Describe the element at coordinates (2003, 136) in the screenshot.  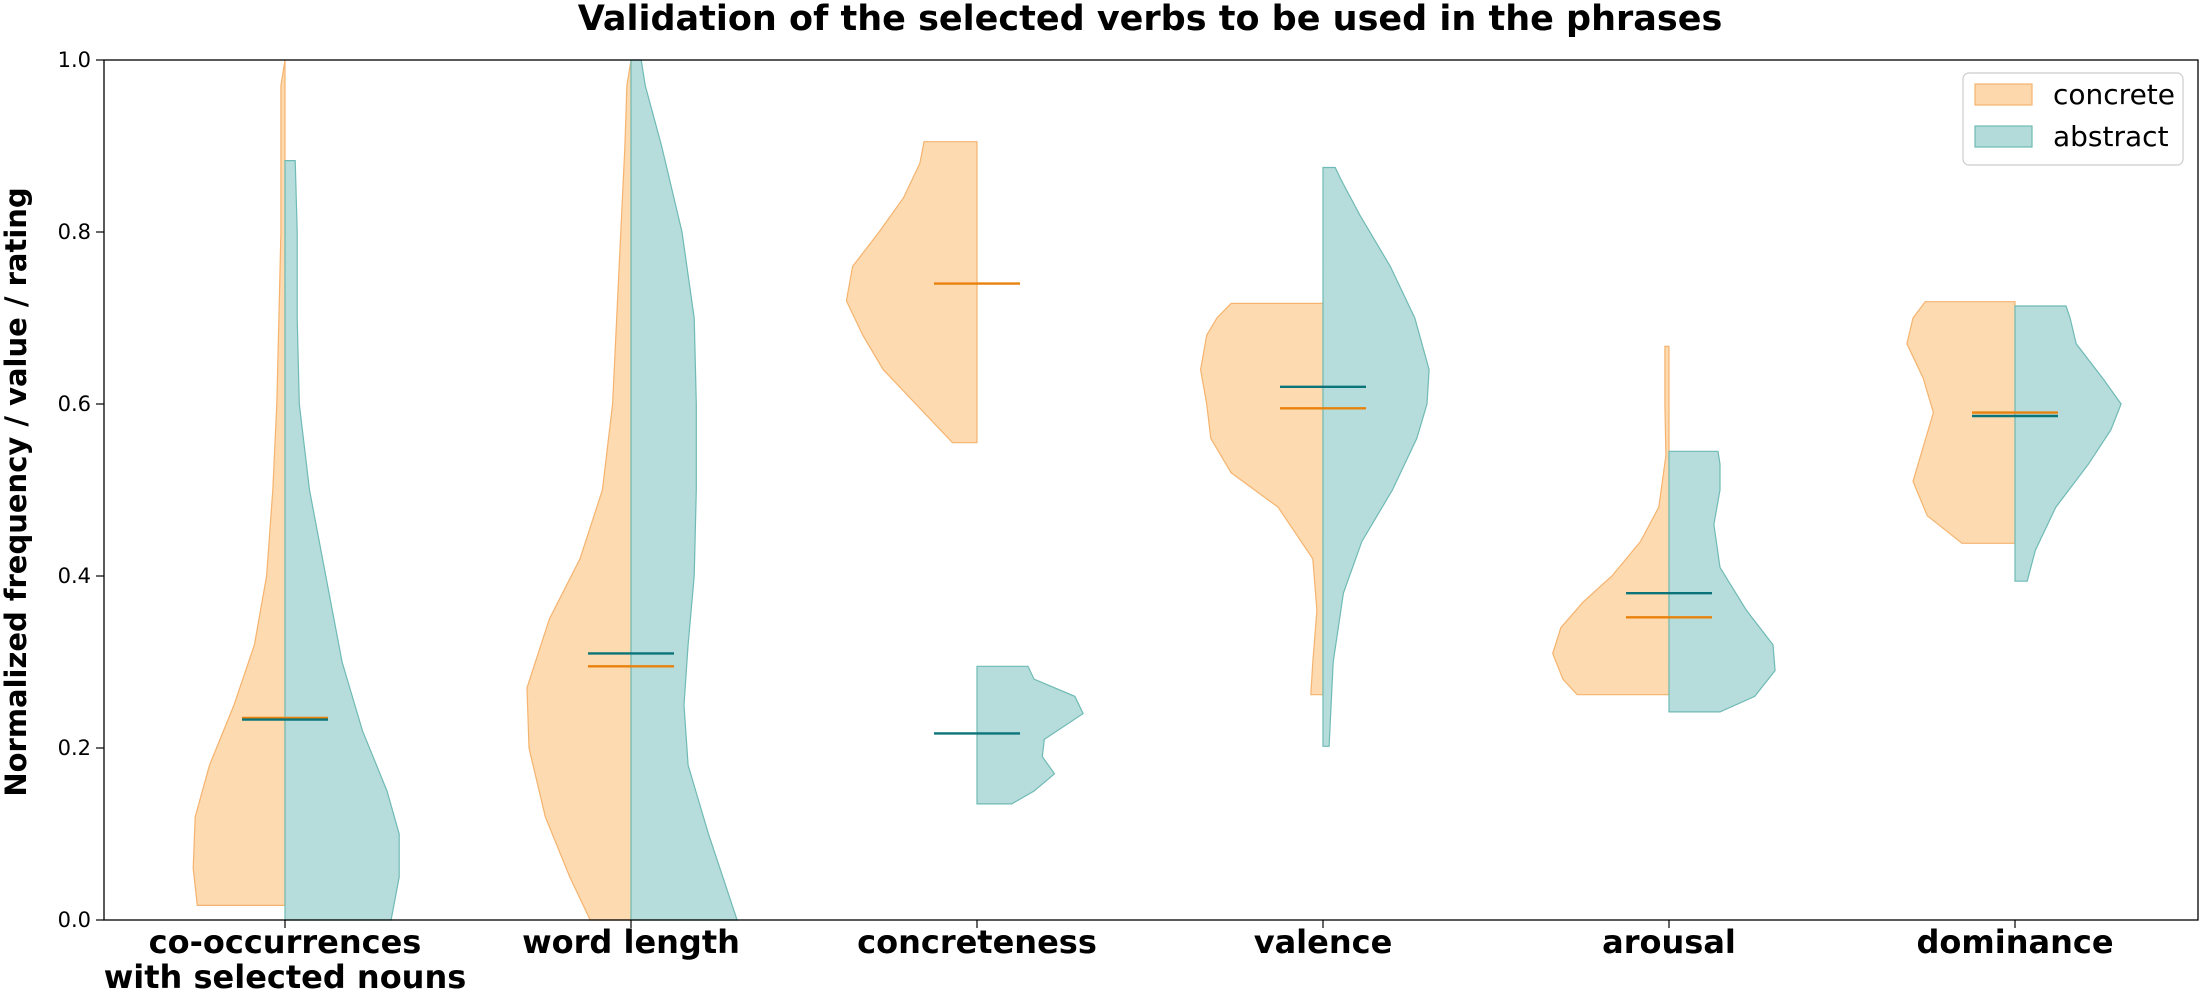
I see `legend-swatch-abstract` at that location.